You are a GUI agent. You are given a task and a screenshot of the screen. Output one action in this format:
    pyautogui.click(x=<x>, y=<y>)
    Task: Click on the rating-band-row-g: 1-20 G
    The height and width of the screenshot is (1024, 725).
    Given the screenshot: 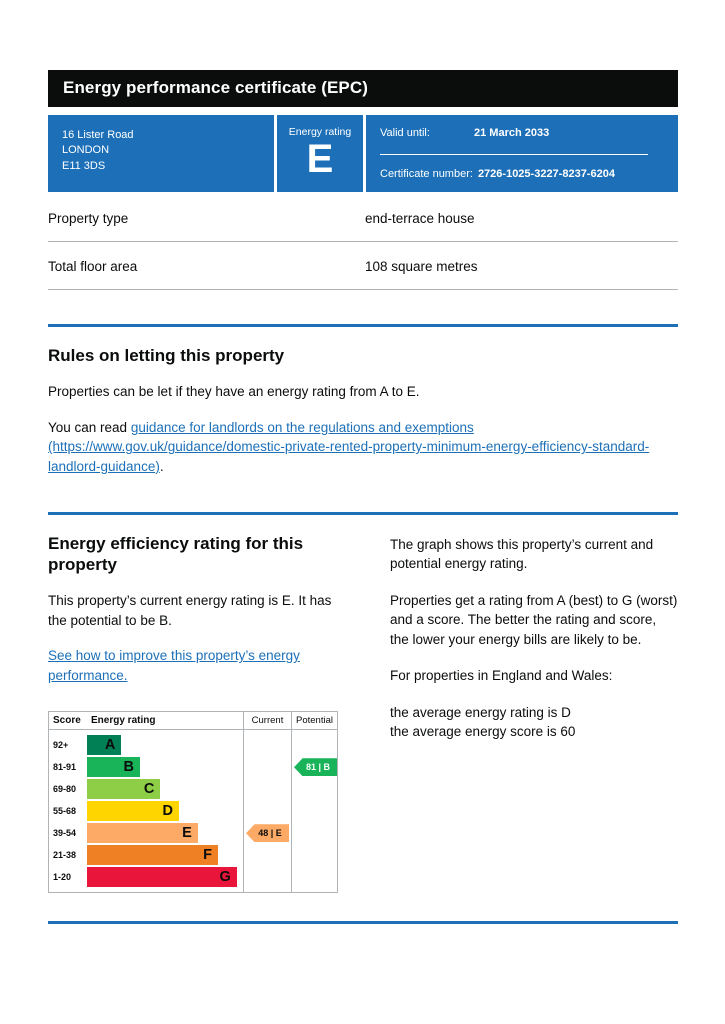 What is the action you would take?
    pyautogui.click(x=146, y=877)
    